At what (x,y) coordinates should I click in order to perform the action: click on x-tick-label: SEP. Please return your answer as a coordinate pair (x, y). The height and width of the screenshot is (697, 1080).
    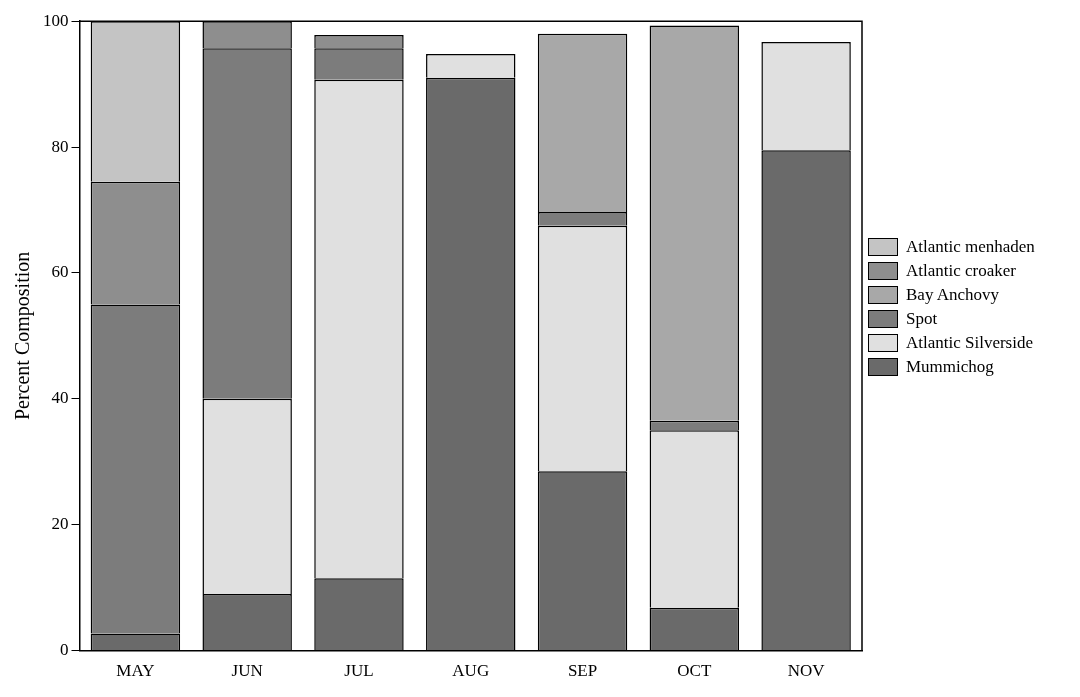
    Looking at the image, I should click on (582, 671).